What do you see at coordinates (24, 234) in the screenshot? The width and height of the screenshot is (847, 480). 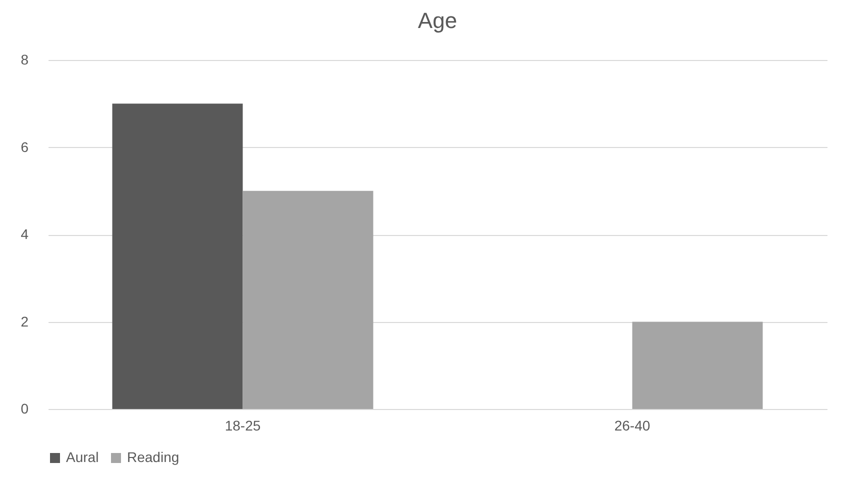 I see `y-tick-label: 4` at bounding box center [24, 234].